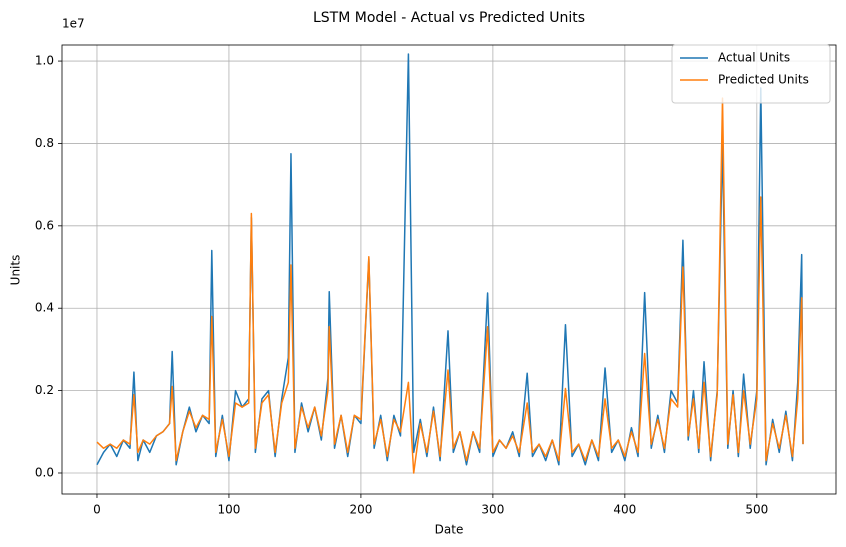 This screenshot has height=547, width=846. What do you see at coordinates (44, 308) in the screenshot?
I see `y-tick-label: 0.4` at bounding box center [44, 308].